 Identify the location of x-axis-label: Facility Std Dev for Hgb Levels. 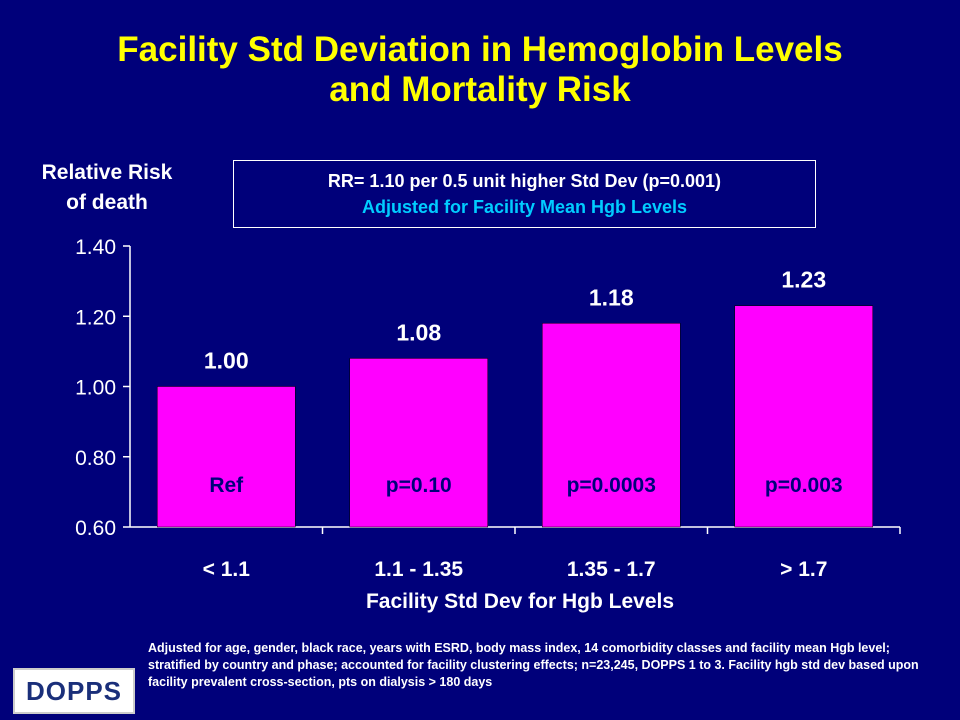
(520, 601).